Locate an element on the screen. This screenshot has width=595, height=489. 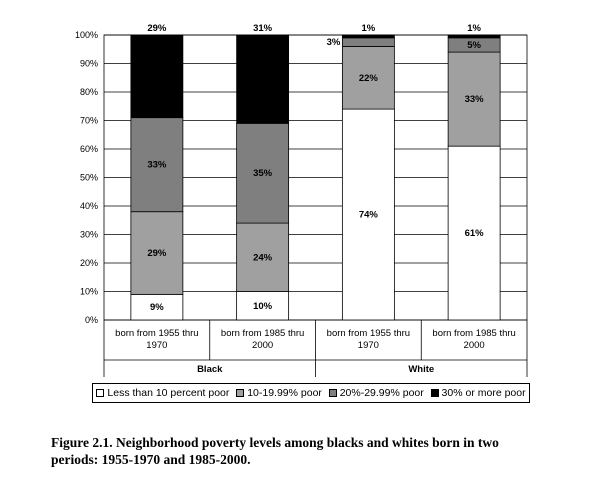
data-label: 3% is located at coordinates (334, 42).